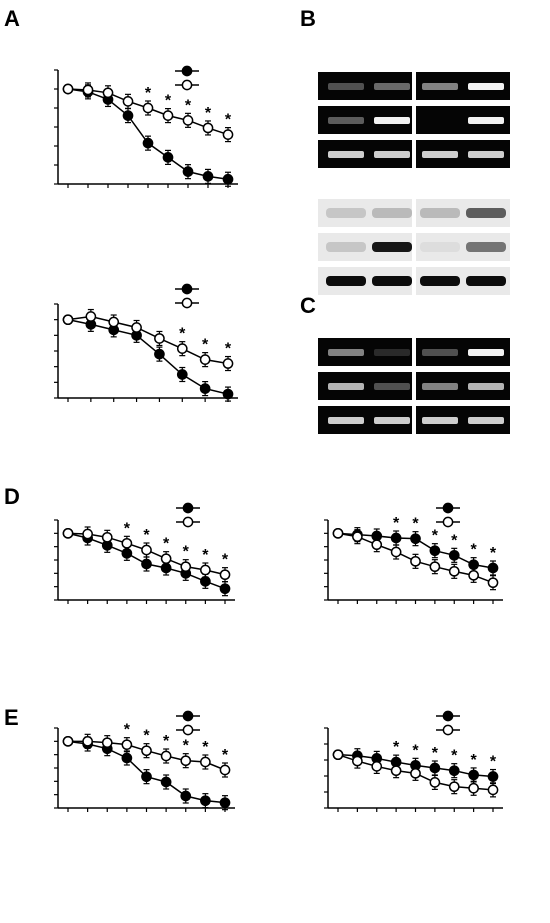 The height and width of the screenshot is (923, 550). I want to click on line-chart-e2: * * * * * *, so click(413, 761).